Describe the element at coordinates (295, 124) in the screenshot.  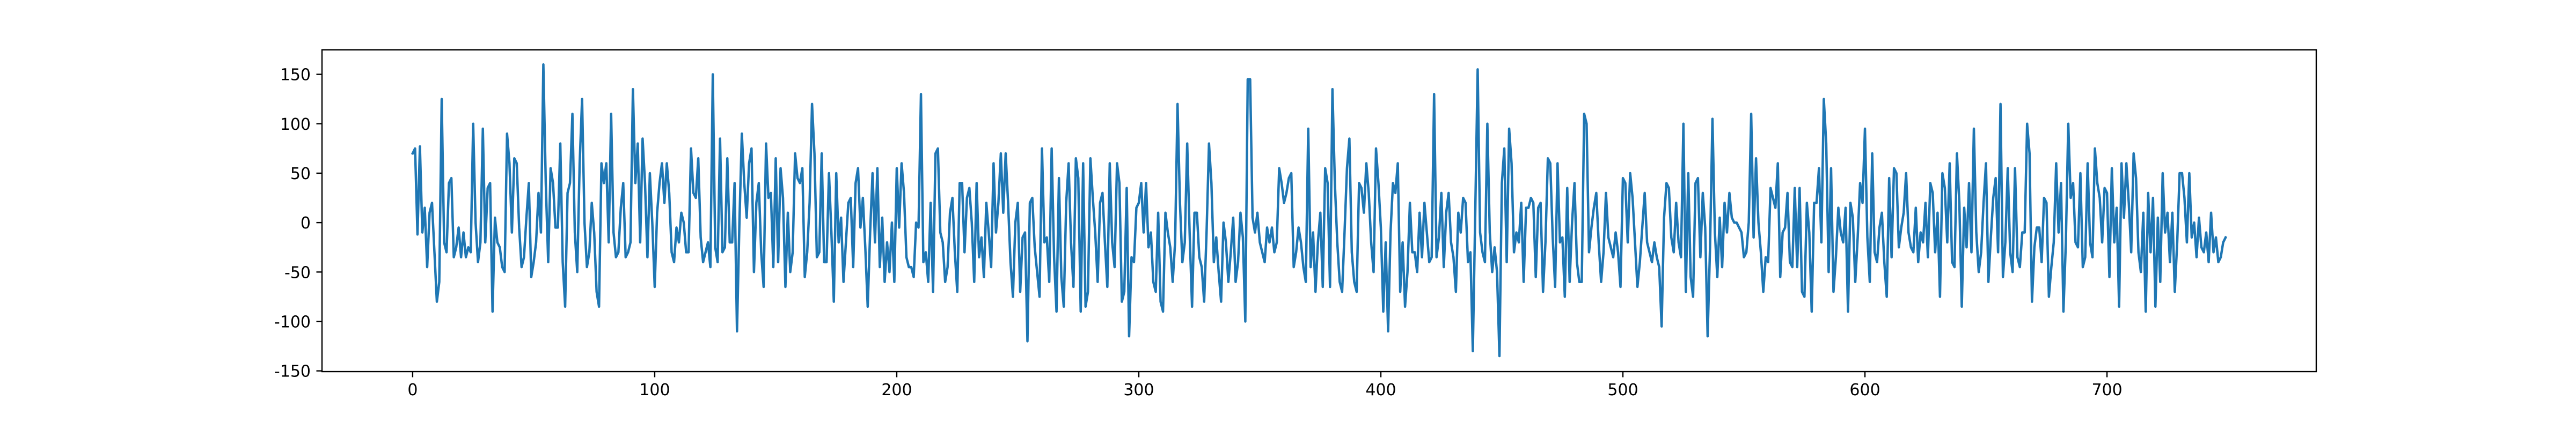
I see `y-tick-label: 100` at that location.